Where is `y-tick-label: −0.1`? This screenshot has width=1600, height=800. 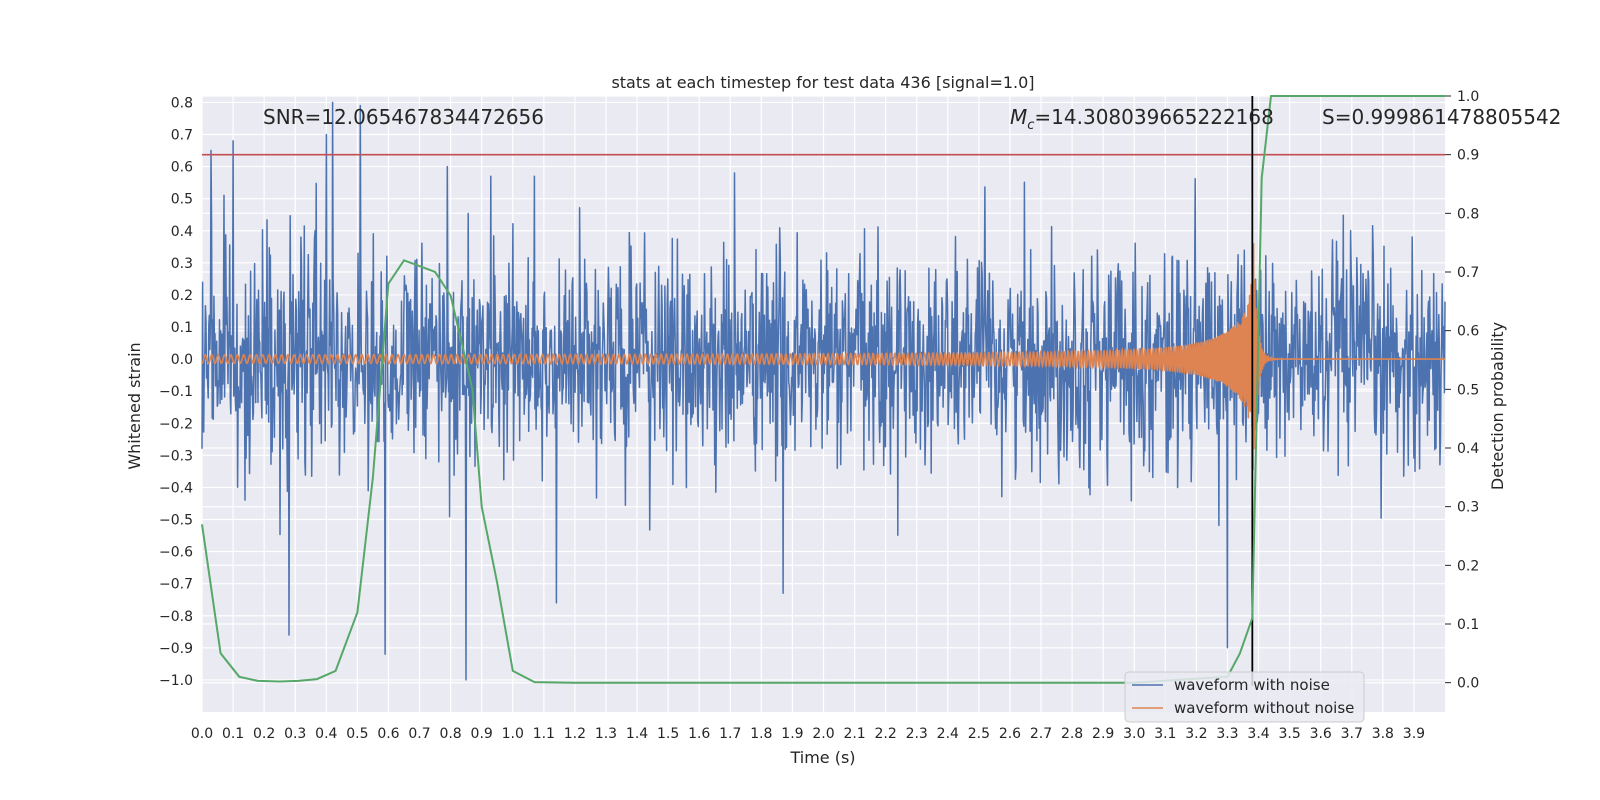
y-tick-label: −0.1 is located at coordinates (176, 392).